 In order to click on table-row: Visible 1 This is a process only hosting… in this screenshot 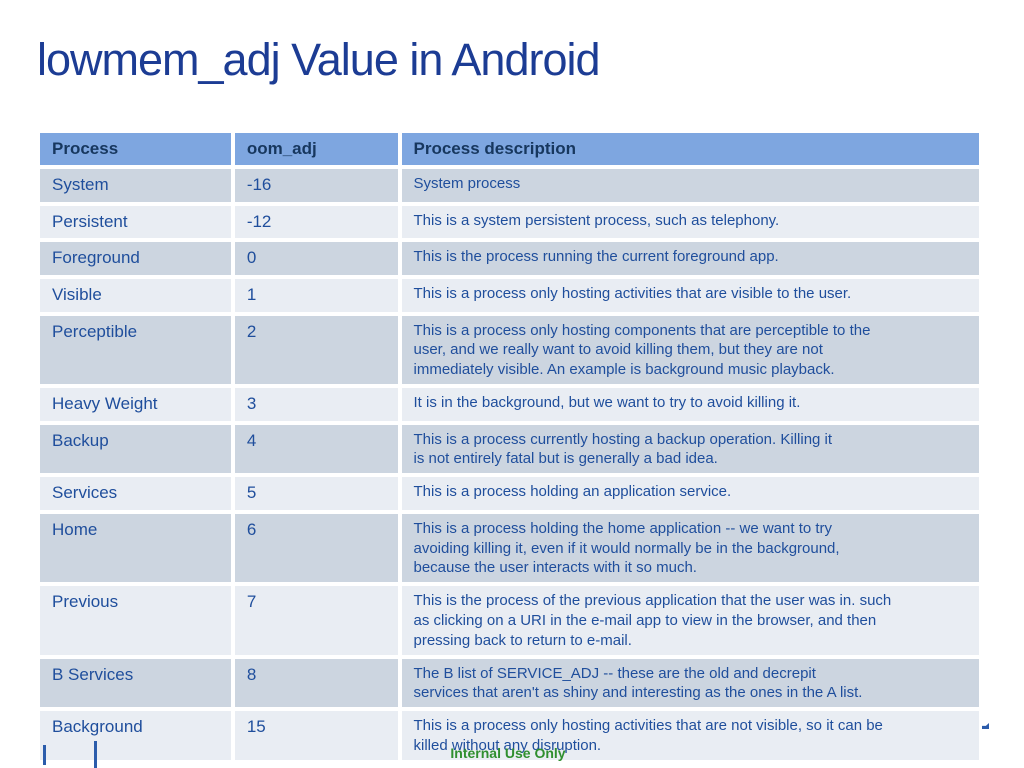, I will do `click(509, 295)`.